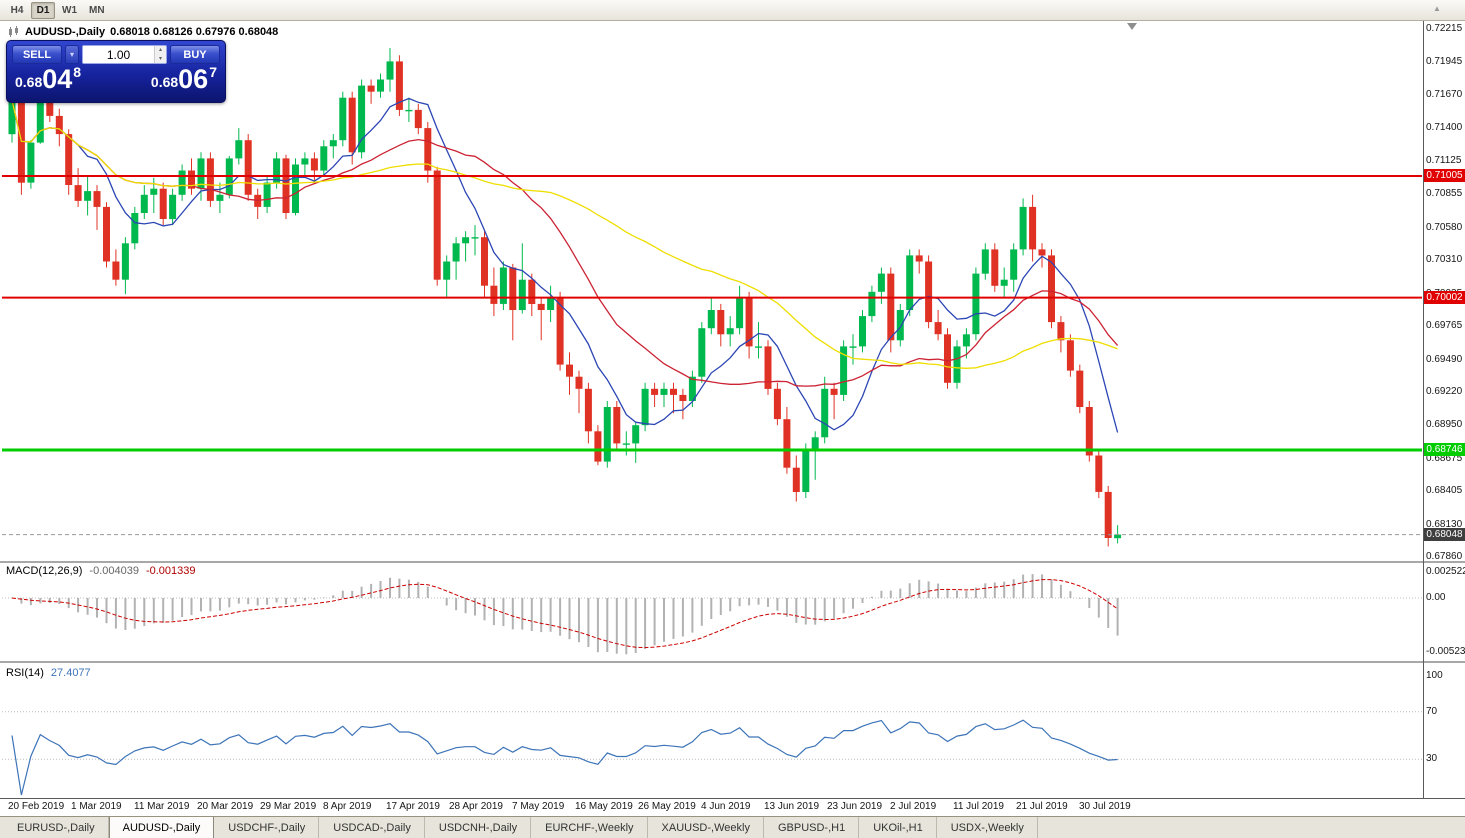  Describe the element at coordinates (56, 827) in the screenshot. I see `tab-eurusd-daily: EURUSD-,Daily` at that location.